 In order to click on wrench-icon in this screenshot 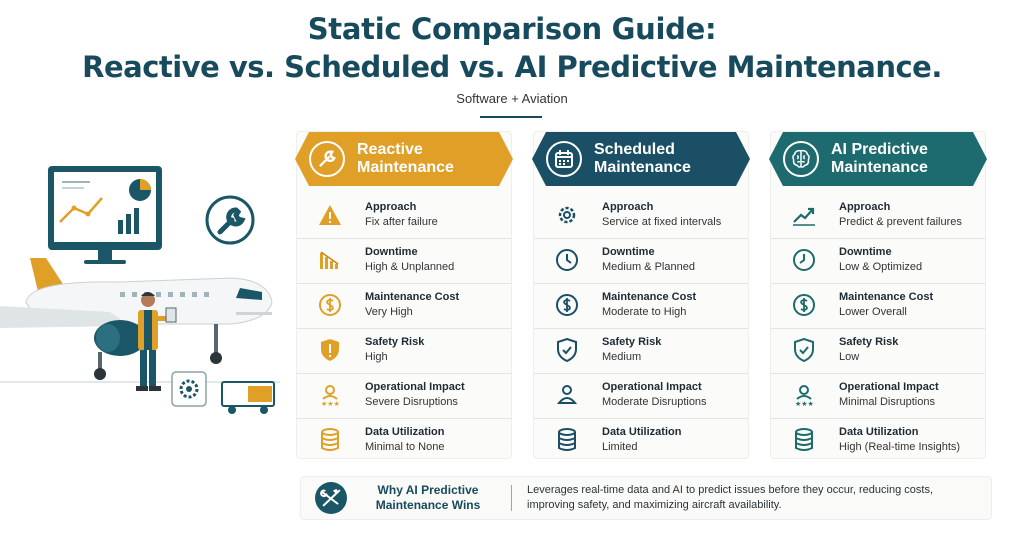, I will do `click(327, 159)`.